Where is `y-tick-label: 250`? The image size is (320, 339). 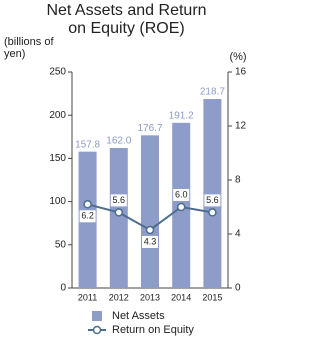 y-tick-label: 250 is located at coordinates (57, 72).